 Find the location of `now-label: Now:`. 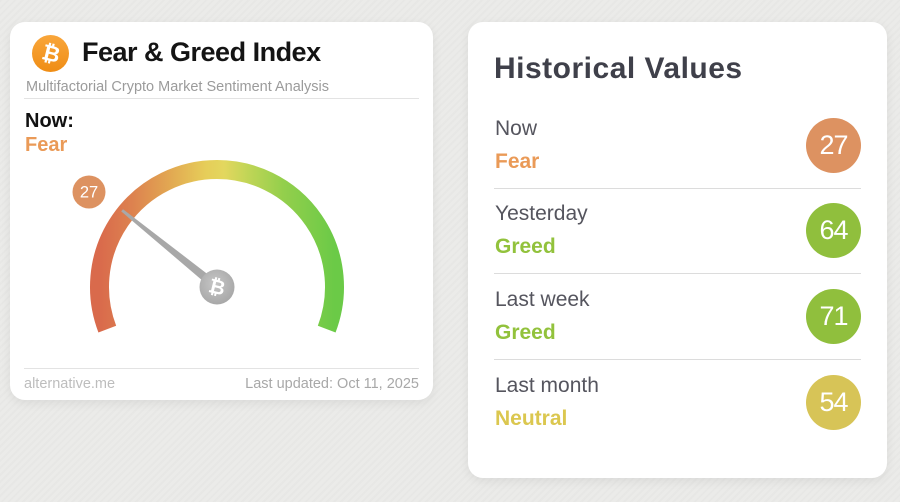

now-label: Now: is located at coordinates (49, 121).